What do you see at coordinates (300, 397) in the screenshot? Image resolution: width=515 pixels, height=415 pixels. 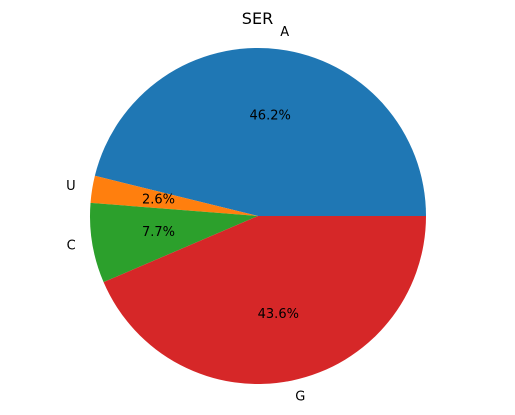 I see `slice-label-g: G` at bounding box center [300, 397].